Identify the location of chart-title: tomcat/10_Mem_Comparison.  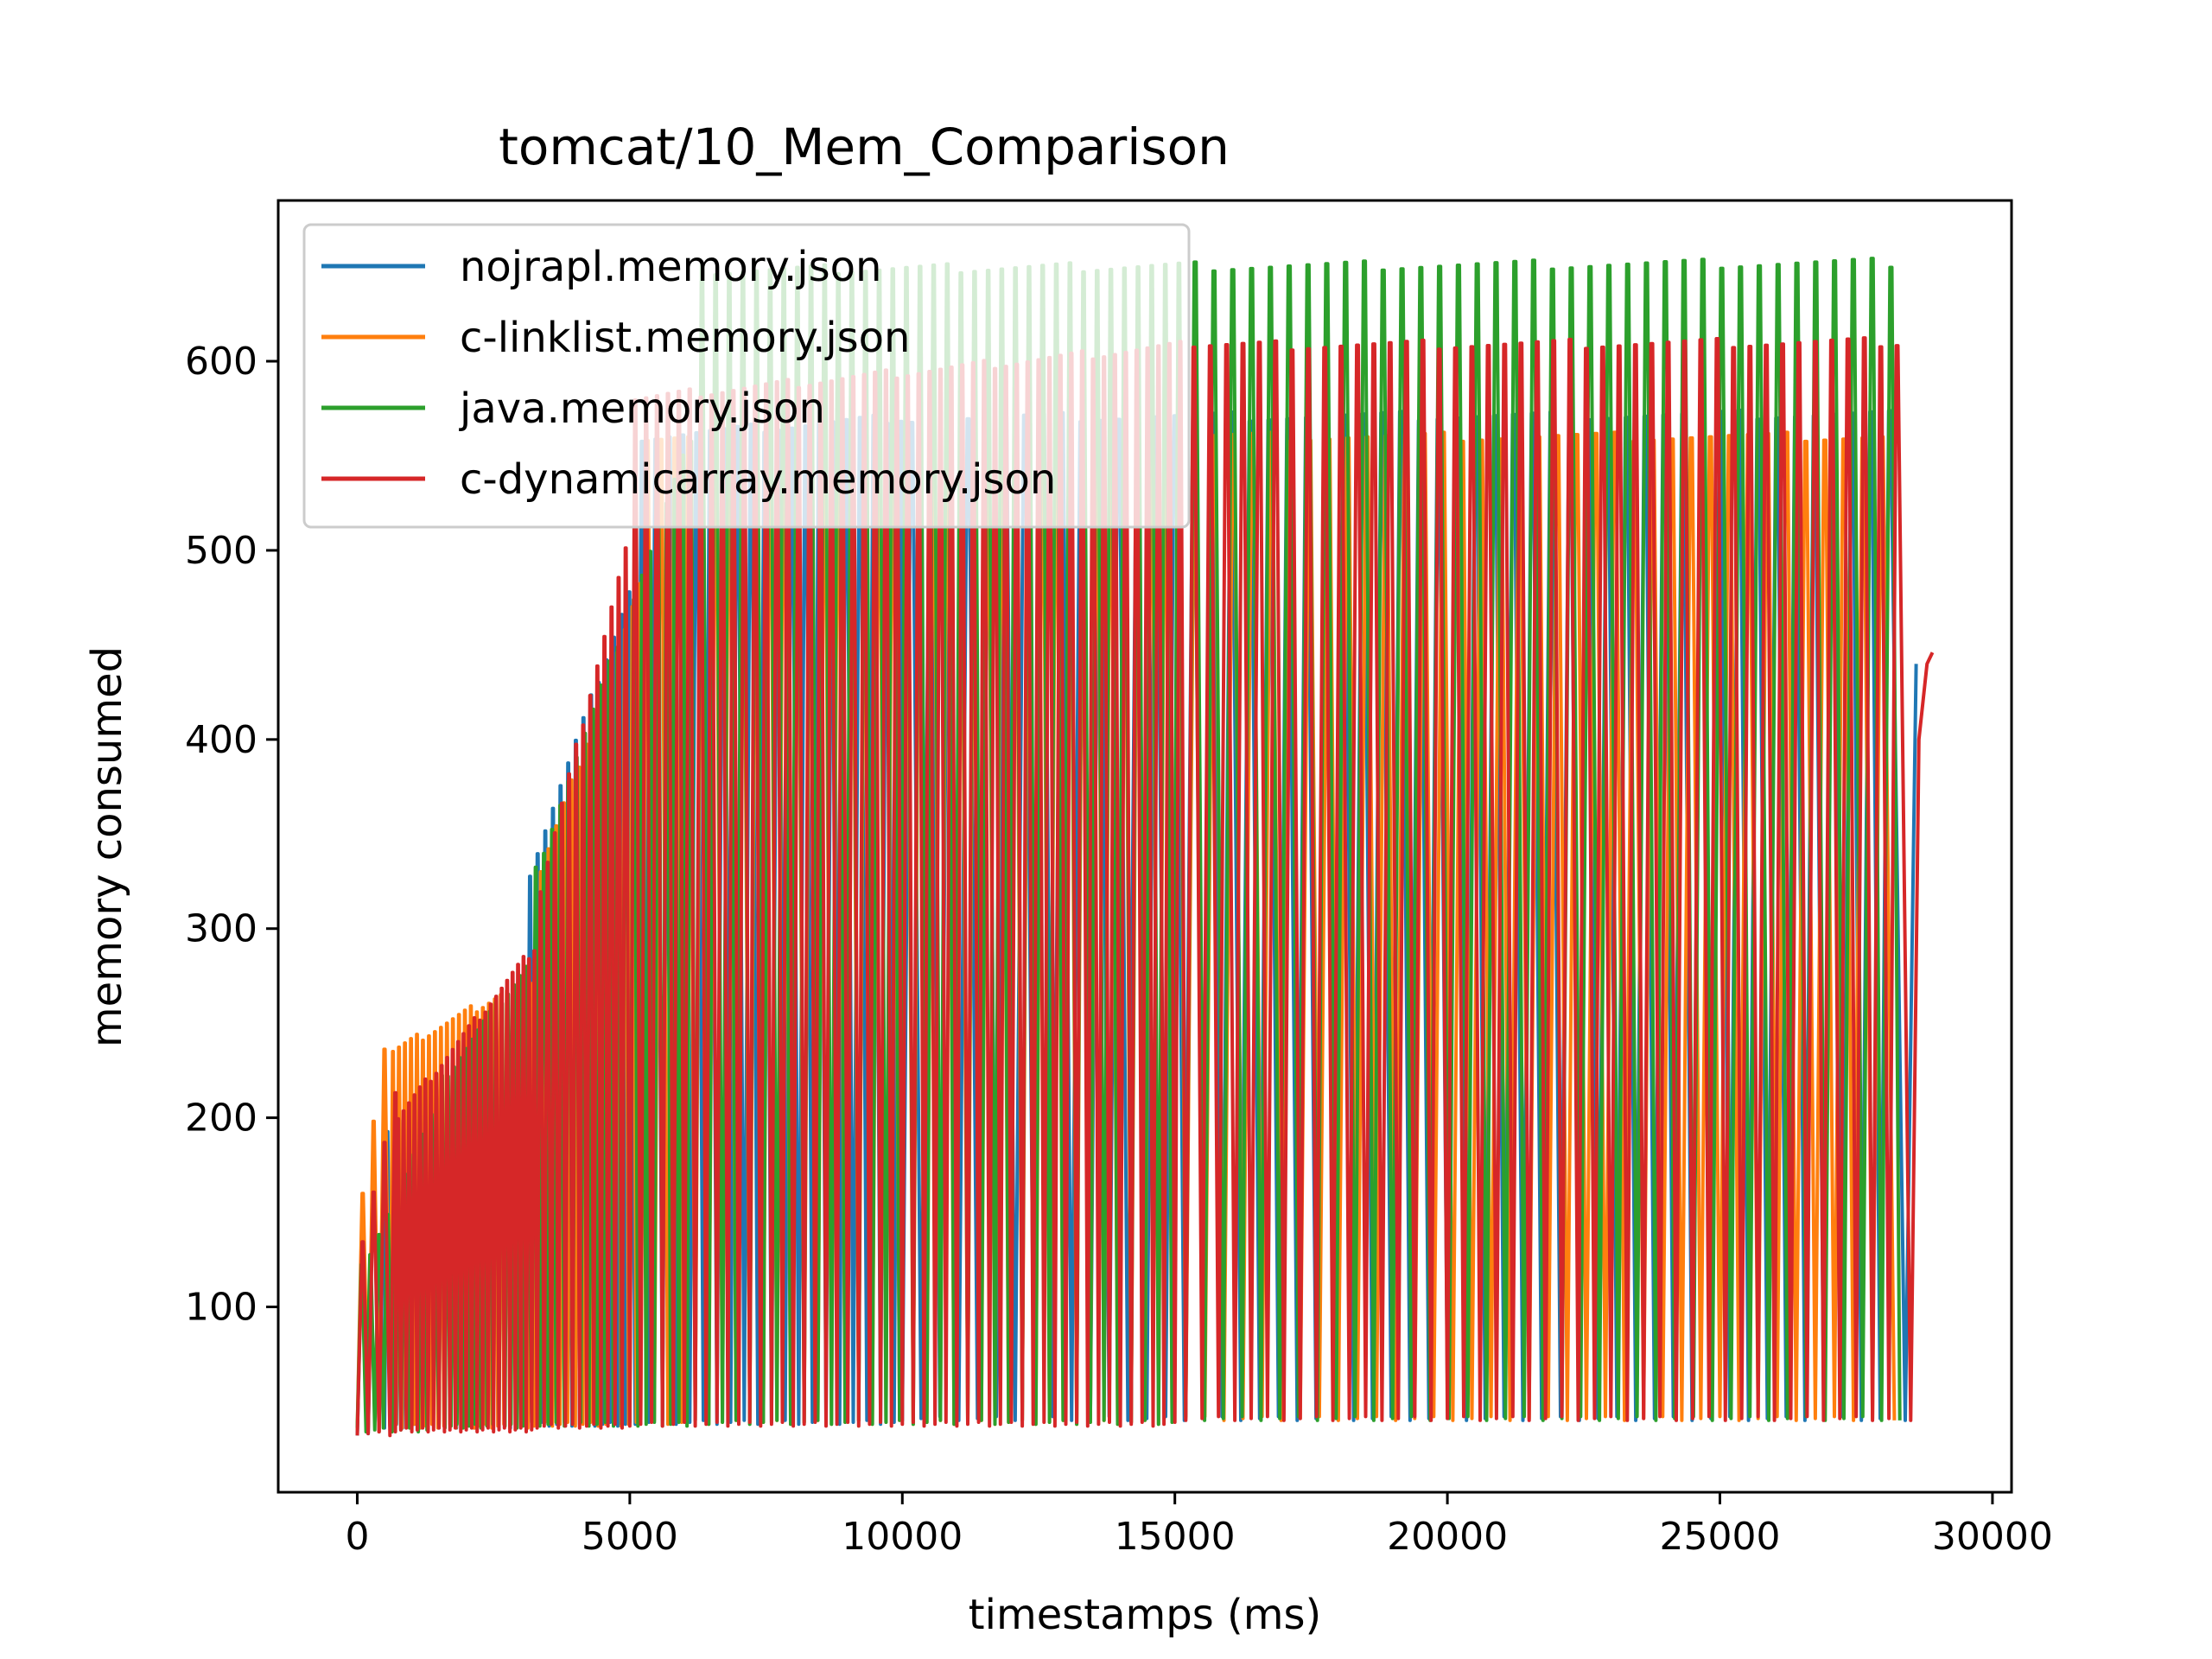
(864, 147).